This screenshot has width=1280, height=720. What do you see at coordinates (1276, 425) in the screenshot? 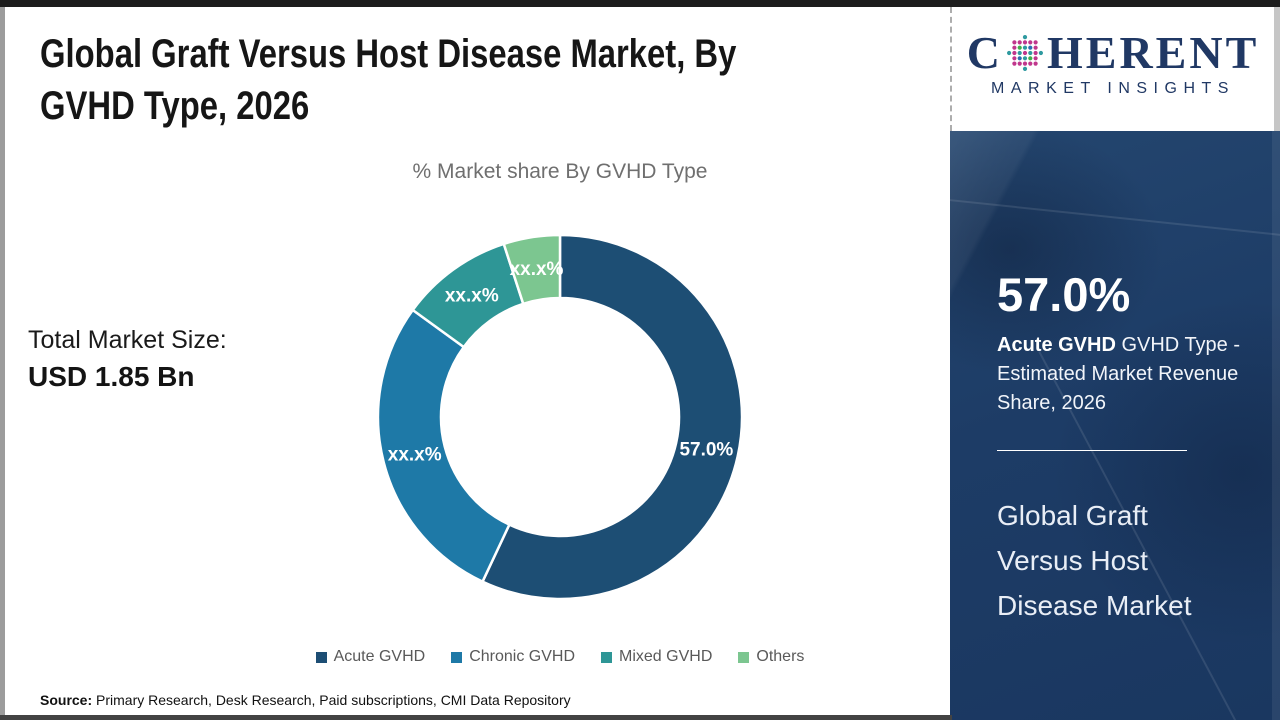
I see `sidebar-edge-highlight` at bounding box center [1276, 425].